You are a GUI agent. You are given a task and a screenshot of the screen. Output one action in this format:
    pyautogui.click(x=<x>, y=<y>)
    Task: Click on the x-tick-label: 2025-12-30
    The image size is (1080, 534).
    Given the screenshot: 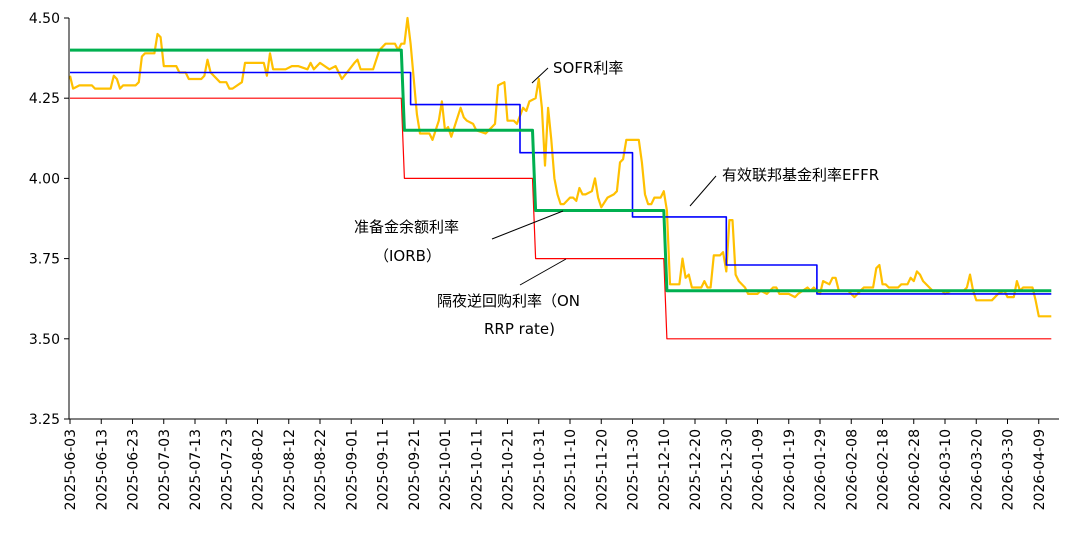 What is the action you would take?
    pyautogui.click(x=727, y=469)
    